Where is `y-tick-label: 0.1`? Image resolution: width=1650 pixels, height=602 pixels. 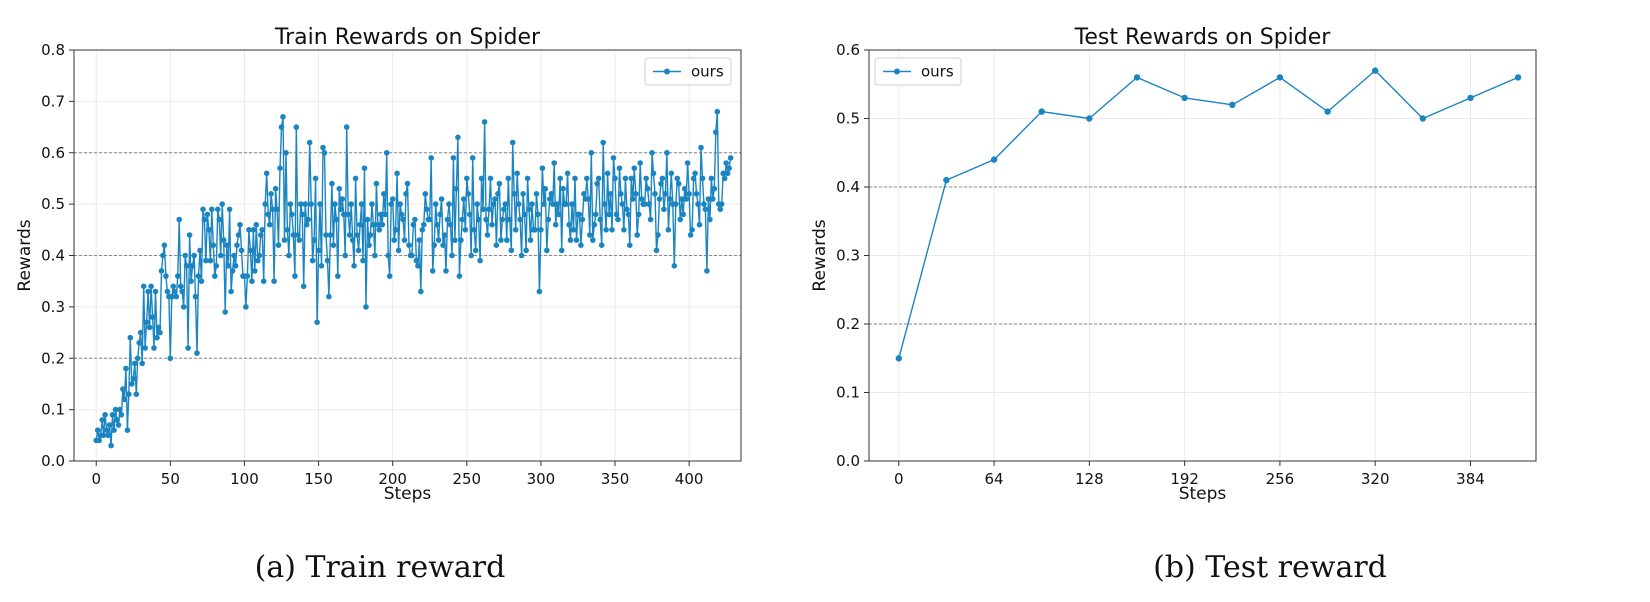 y-tick-label: 0.1 is located at coordinates (848, 393).